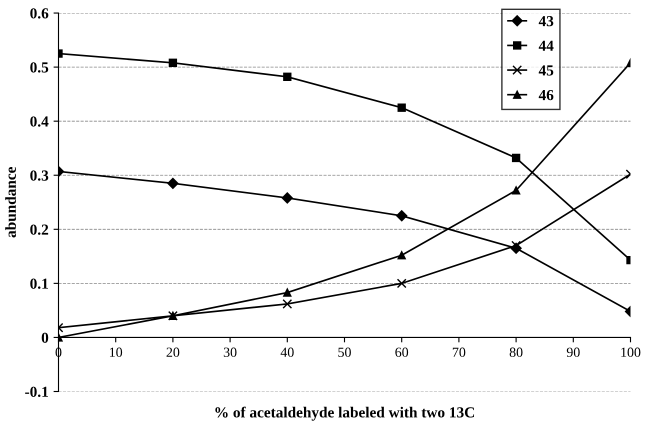 The image size is (650, 435). I want to click on x-tick-label: 20, so click(173, 352).